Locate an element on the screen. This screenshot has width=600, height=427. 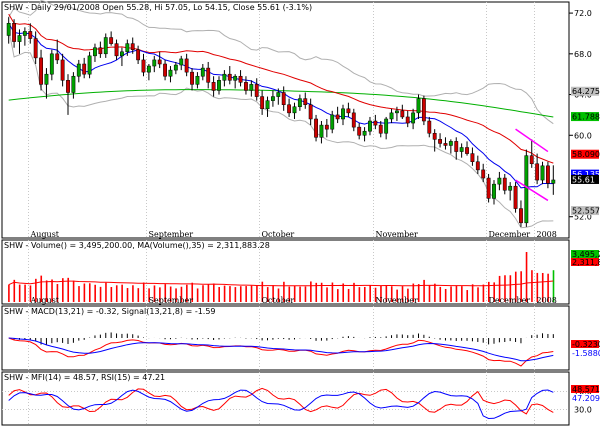
month-label: August is located at coordinates (45, 234).